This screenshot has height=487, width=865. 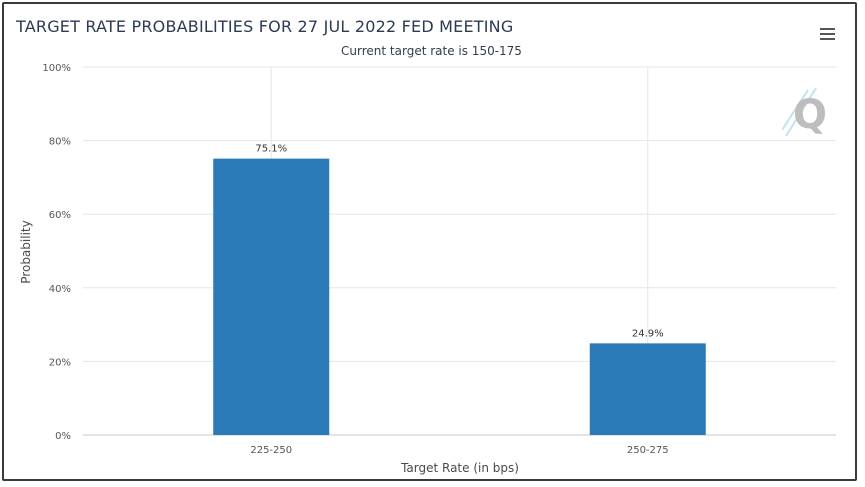 I want to click on x-tick-label: 225-250, so click(x=271, y=450).